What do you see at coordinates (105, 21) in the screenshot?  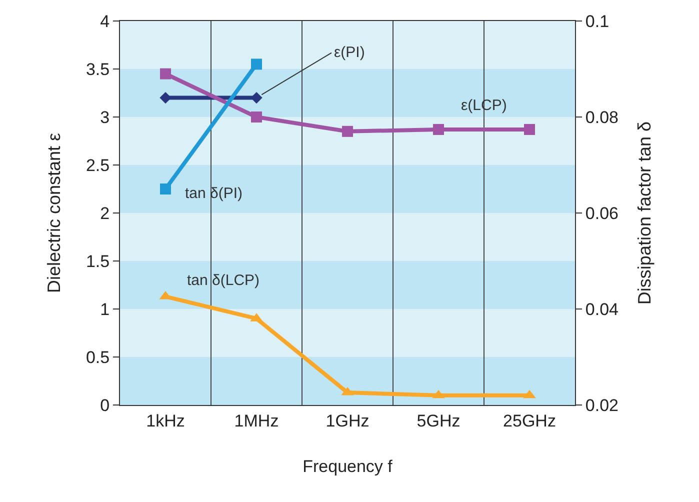 I see `y-tick-label: 4` at bounding box center [105, 21].